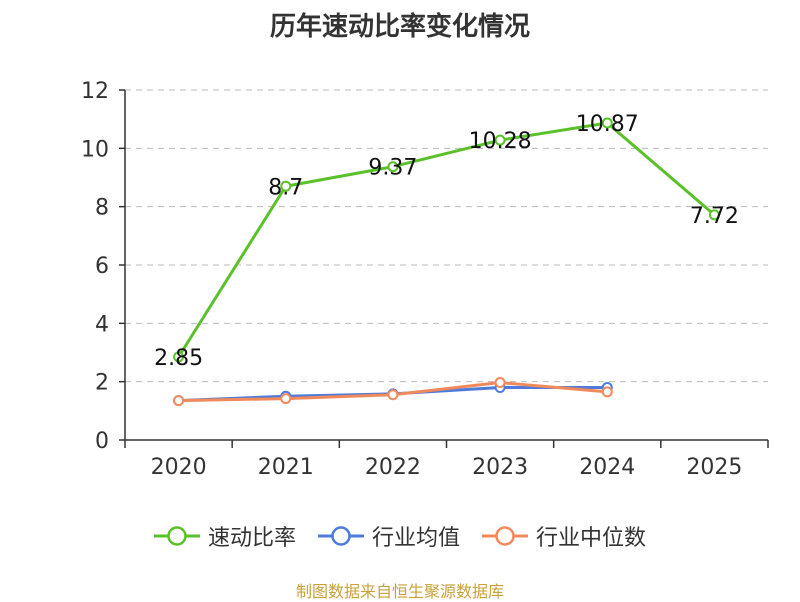  Describe the element at coordinates (251, 538) in the screenshot. I see `legend-label-0: 速动比率` at that location.